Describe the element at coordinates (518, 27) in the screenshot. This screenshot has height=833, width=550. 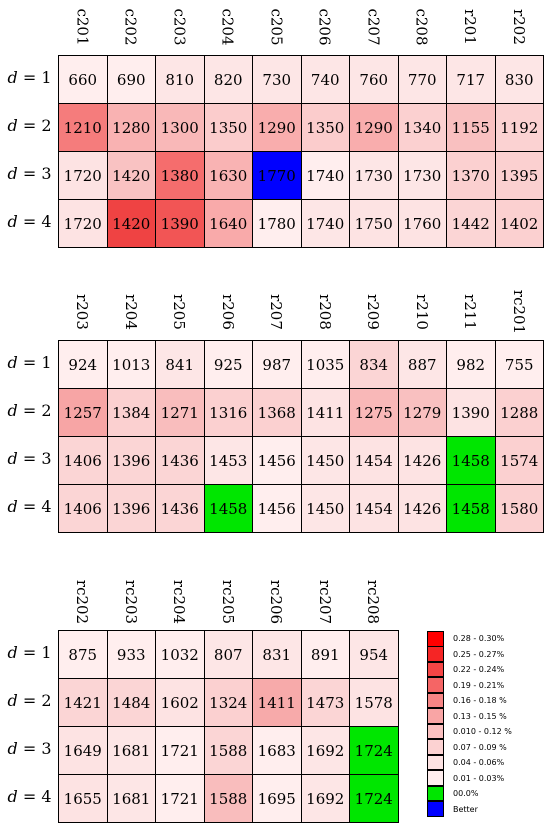
I see `column-header: r202` at that location.